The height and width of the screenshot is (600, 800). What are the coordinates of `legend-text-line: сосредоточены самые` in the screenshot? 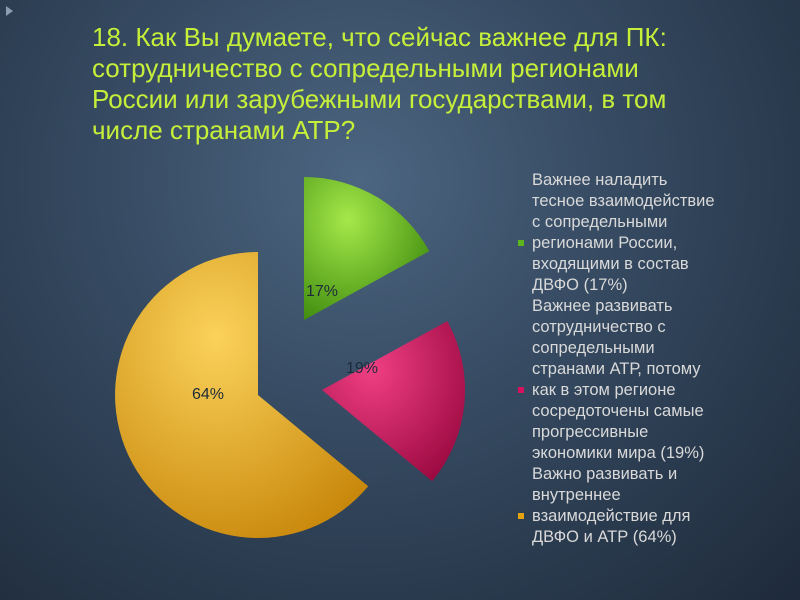 It's located at (618, 411).